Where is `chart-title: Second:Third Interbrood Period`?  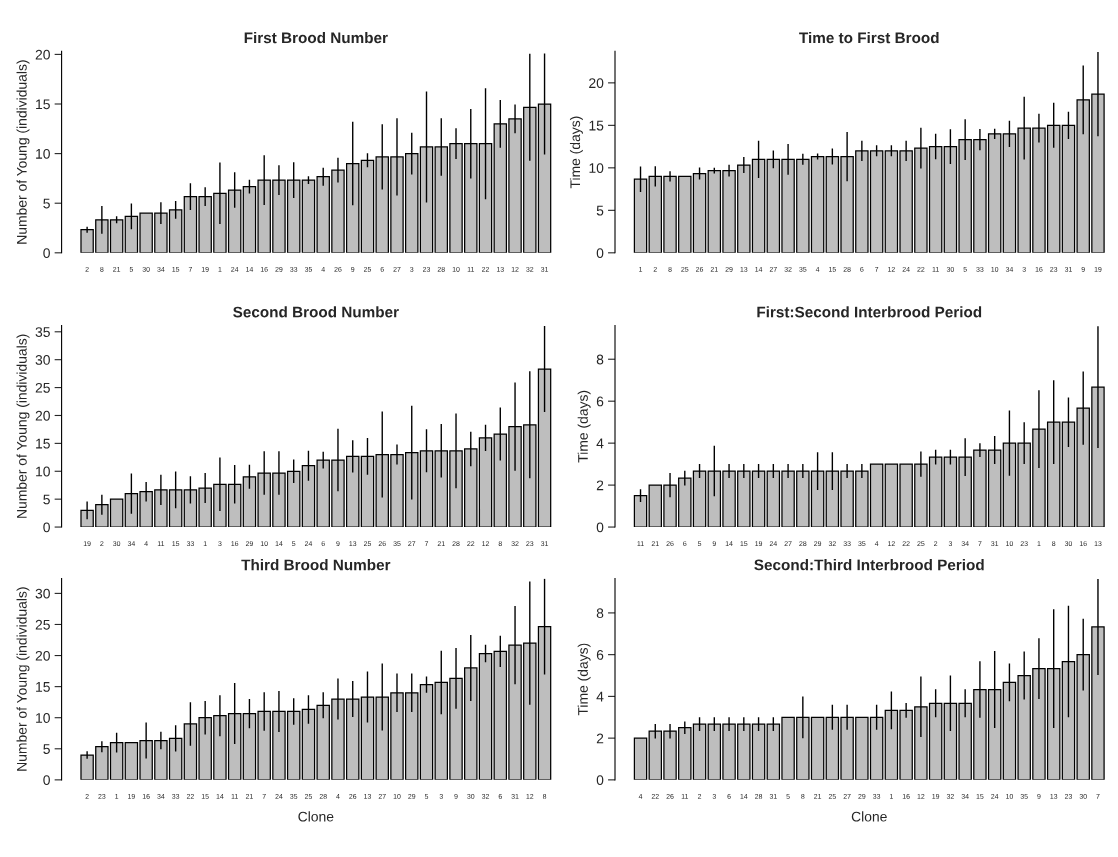 chart-title: Second:Third Interbrood Period is located at coordinates (869, 565).